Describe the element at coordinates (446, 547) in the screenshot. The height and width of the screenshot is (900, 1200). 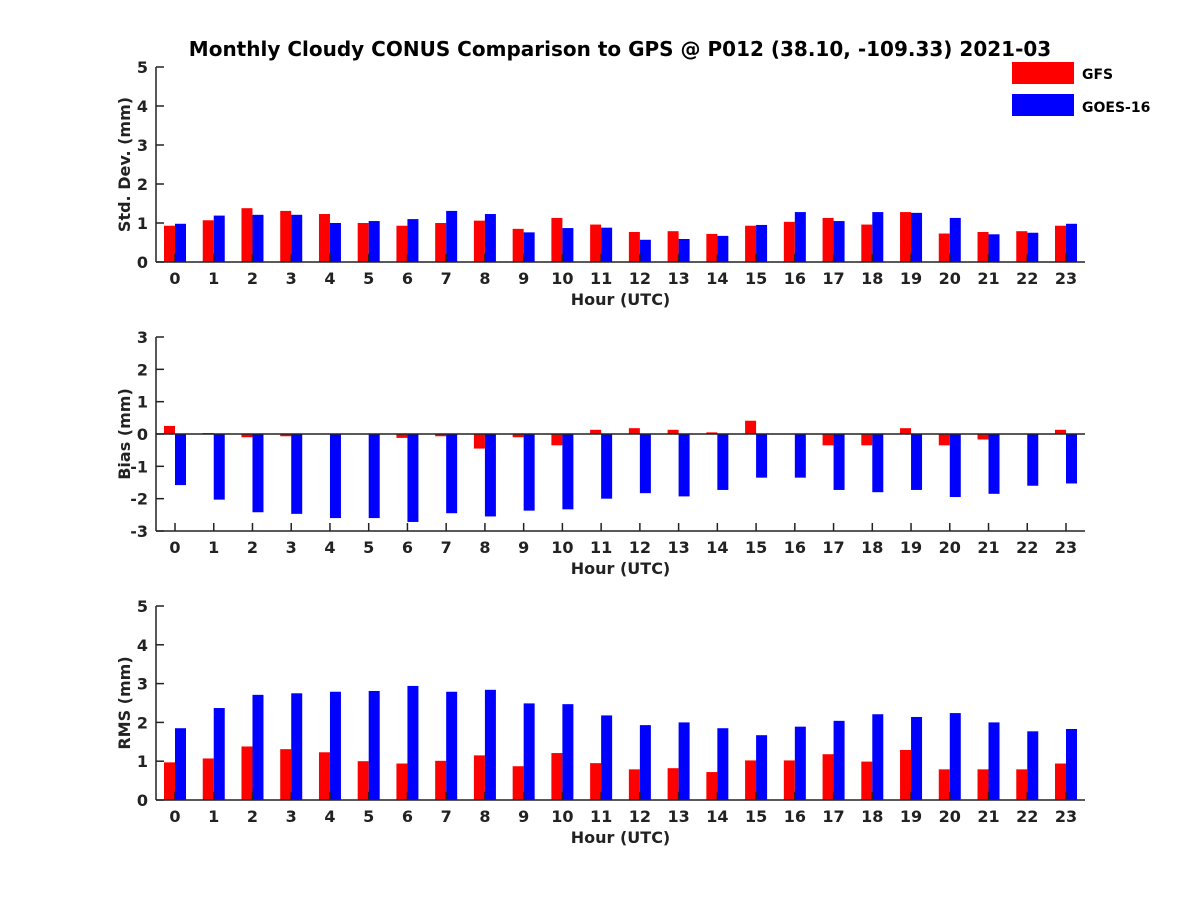
I see `x-tick-label: 7` at that location.